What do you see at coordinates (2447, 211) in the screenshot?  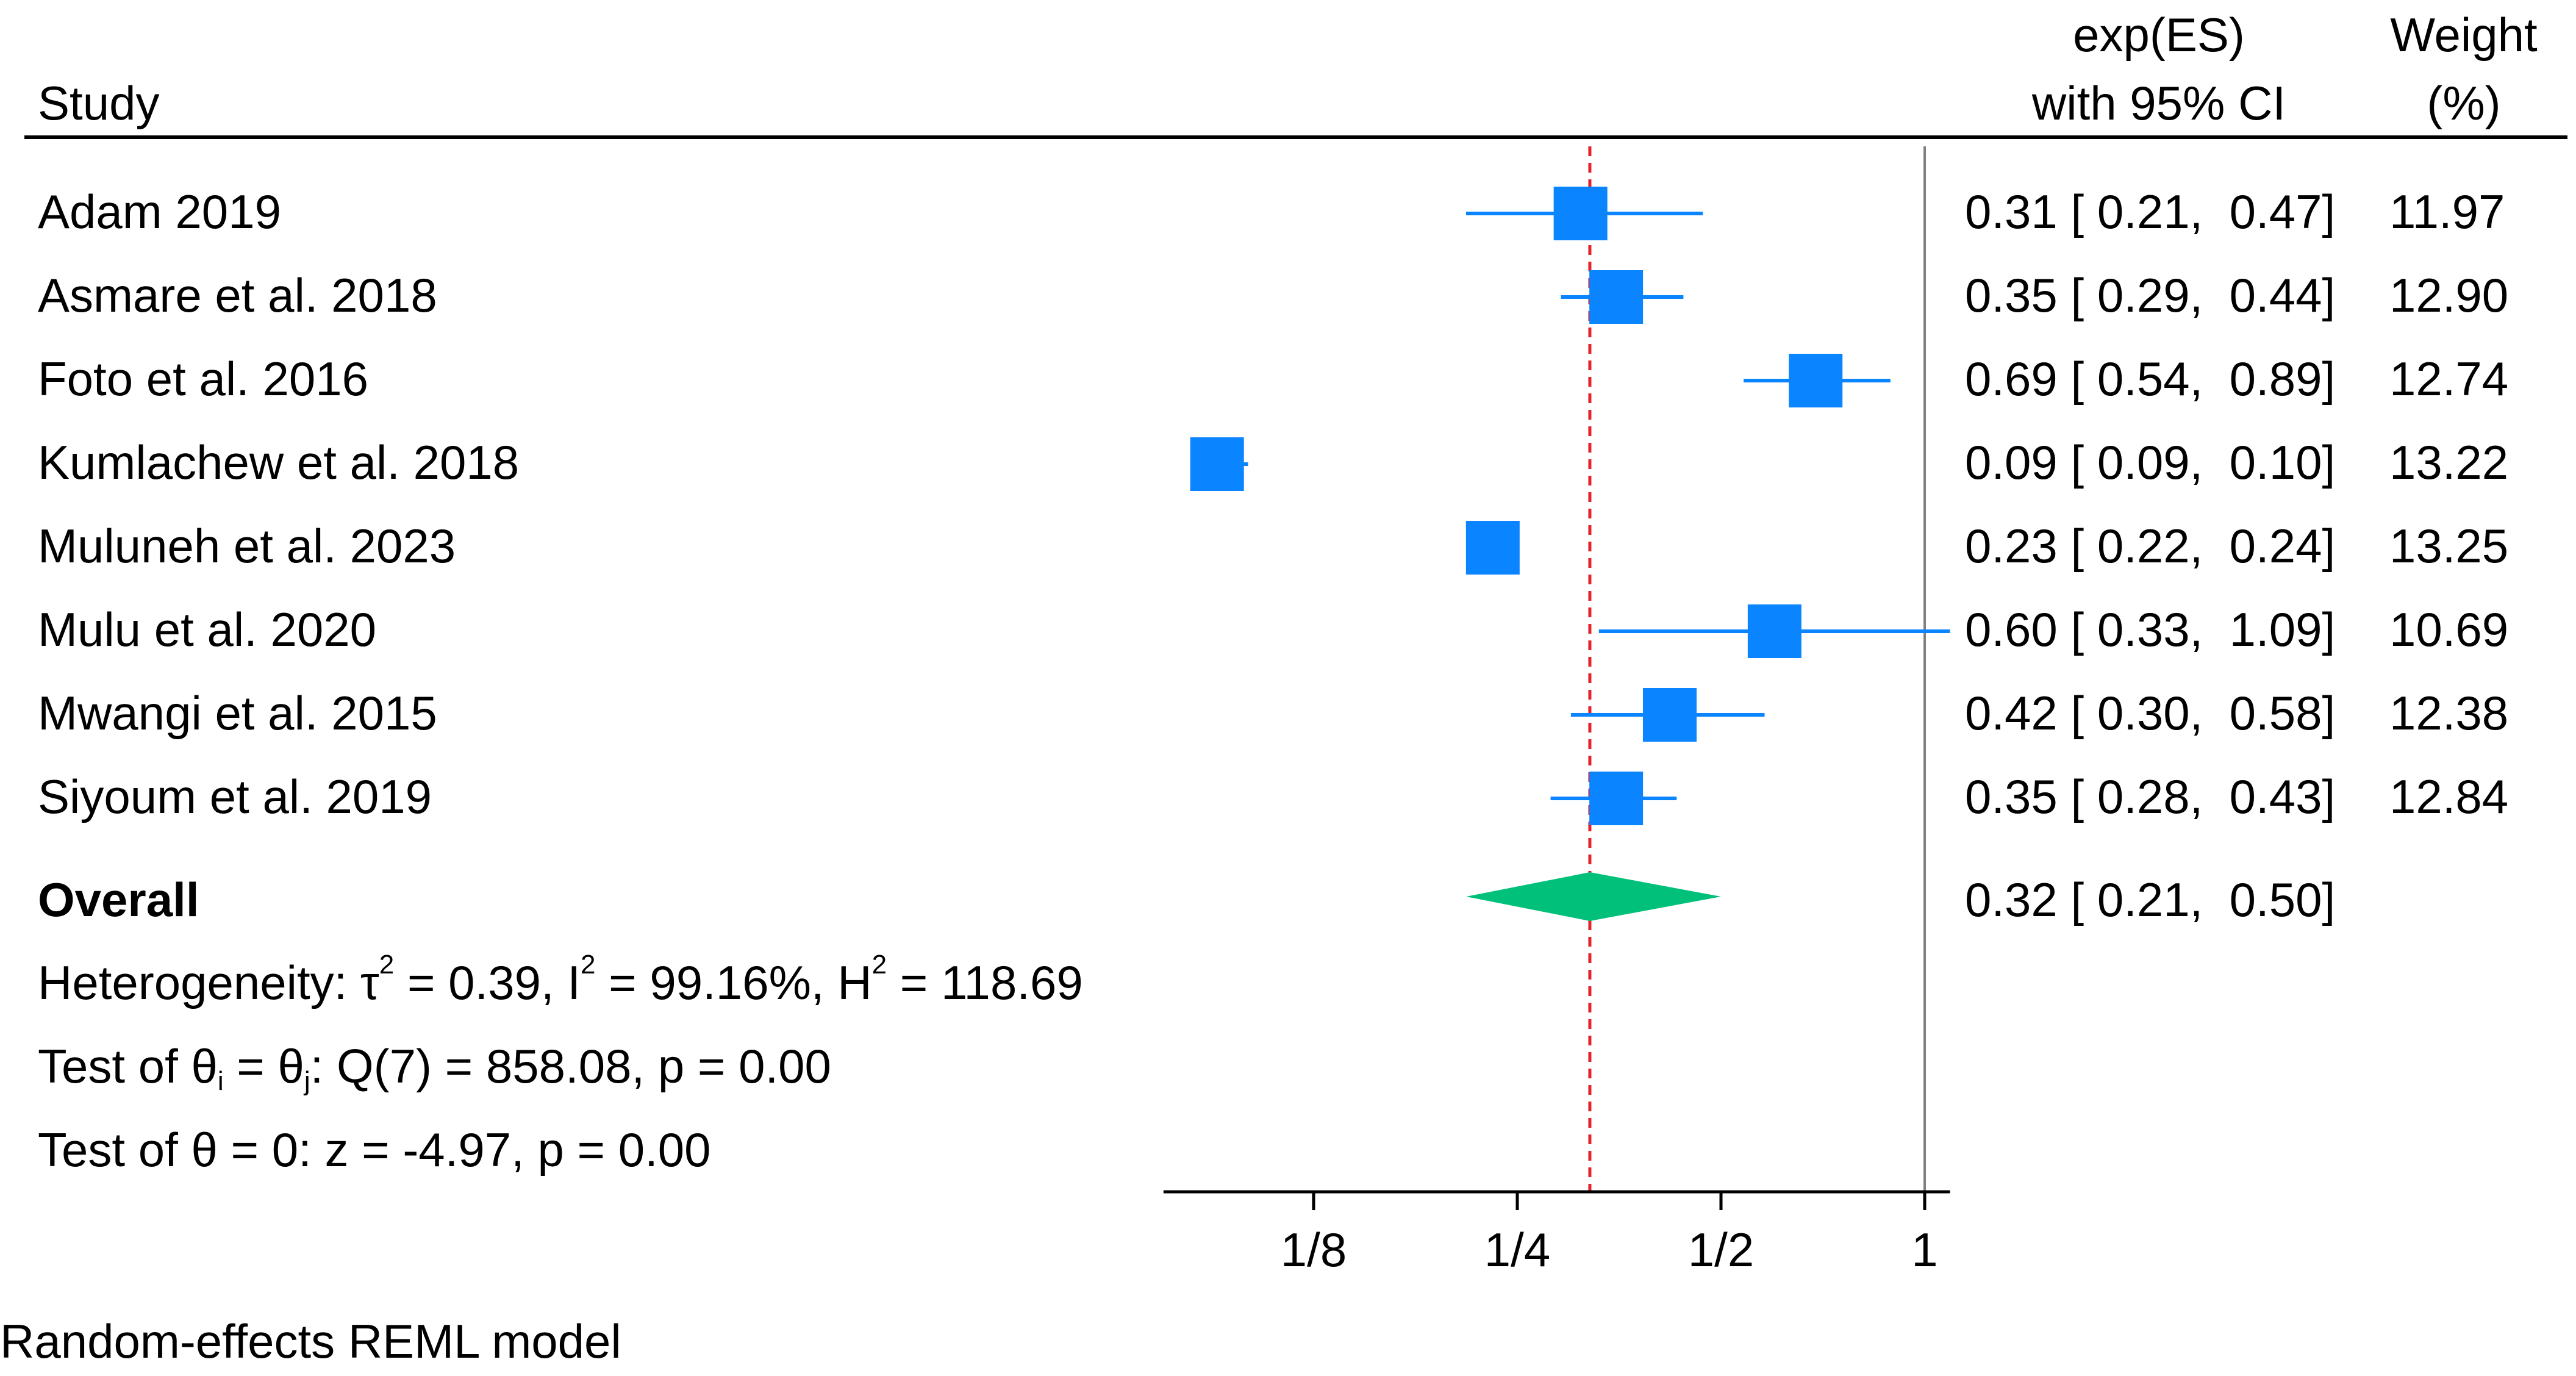 I see `weight-text-0: 11.97` at bounding box center [2447, 211].